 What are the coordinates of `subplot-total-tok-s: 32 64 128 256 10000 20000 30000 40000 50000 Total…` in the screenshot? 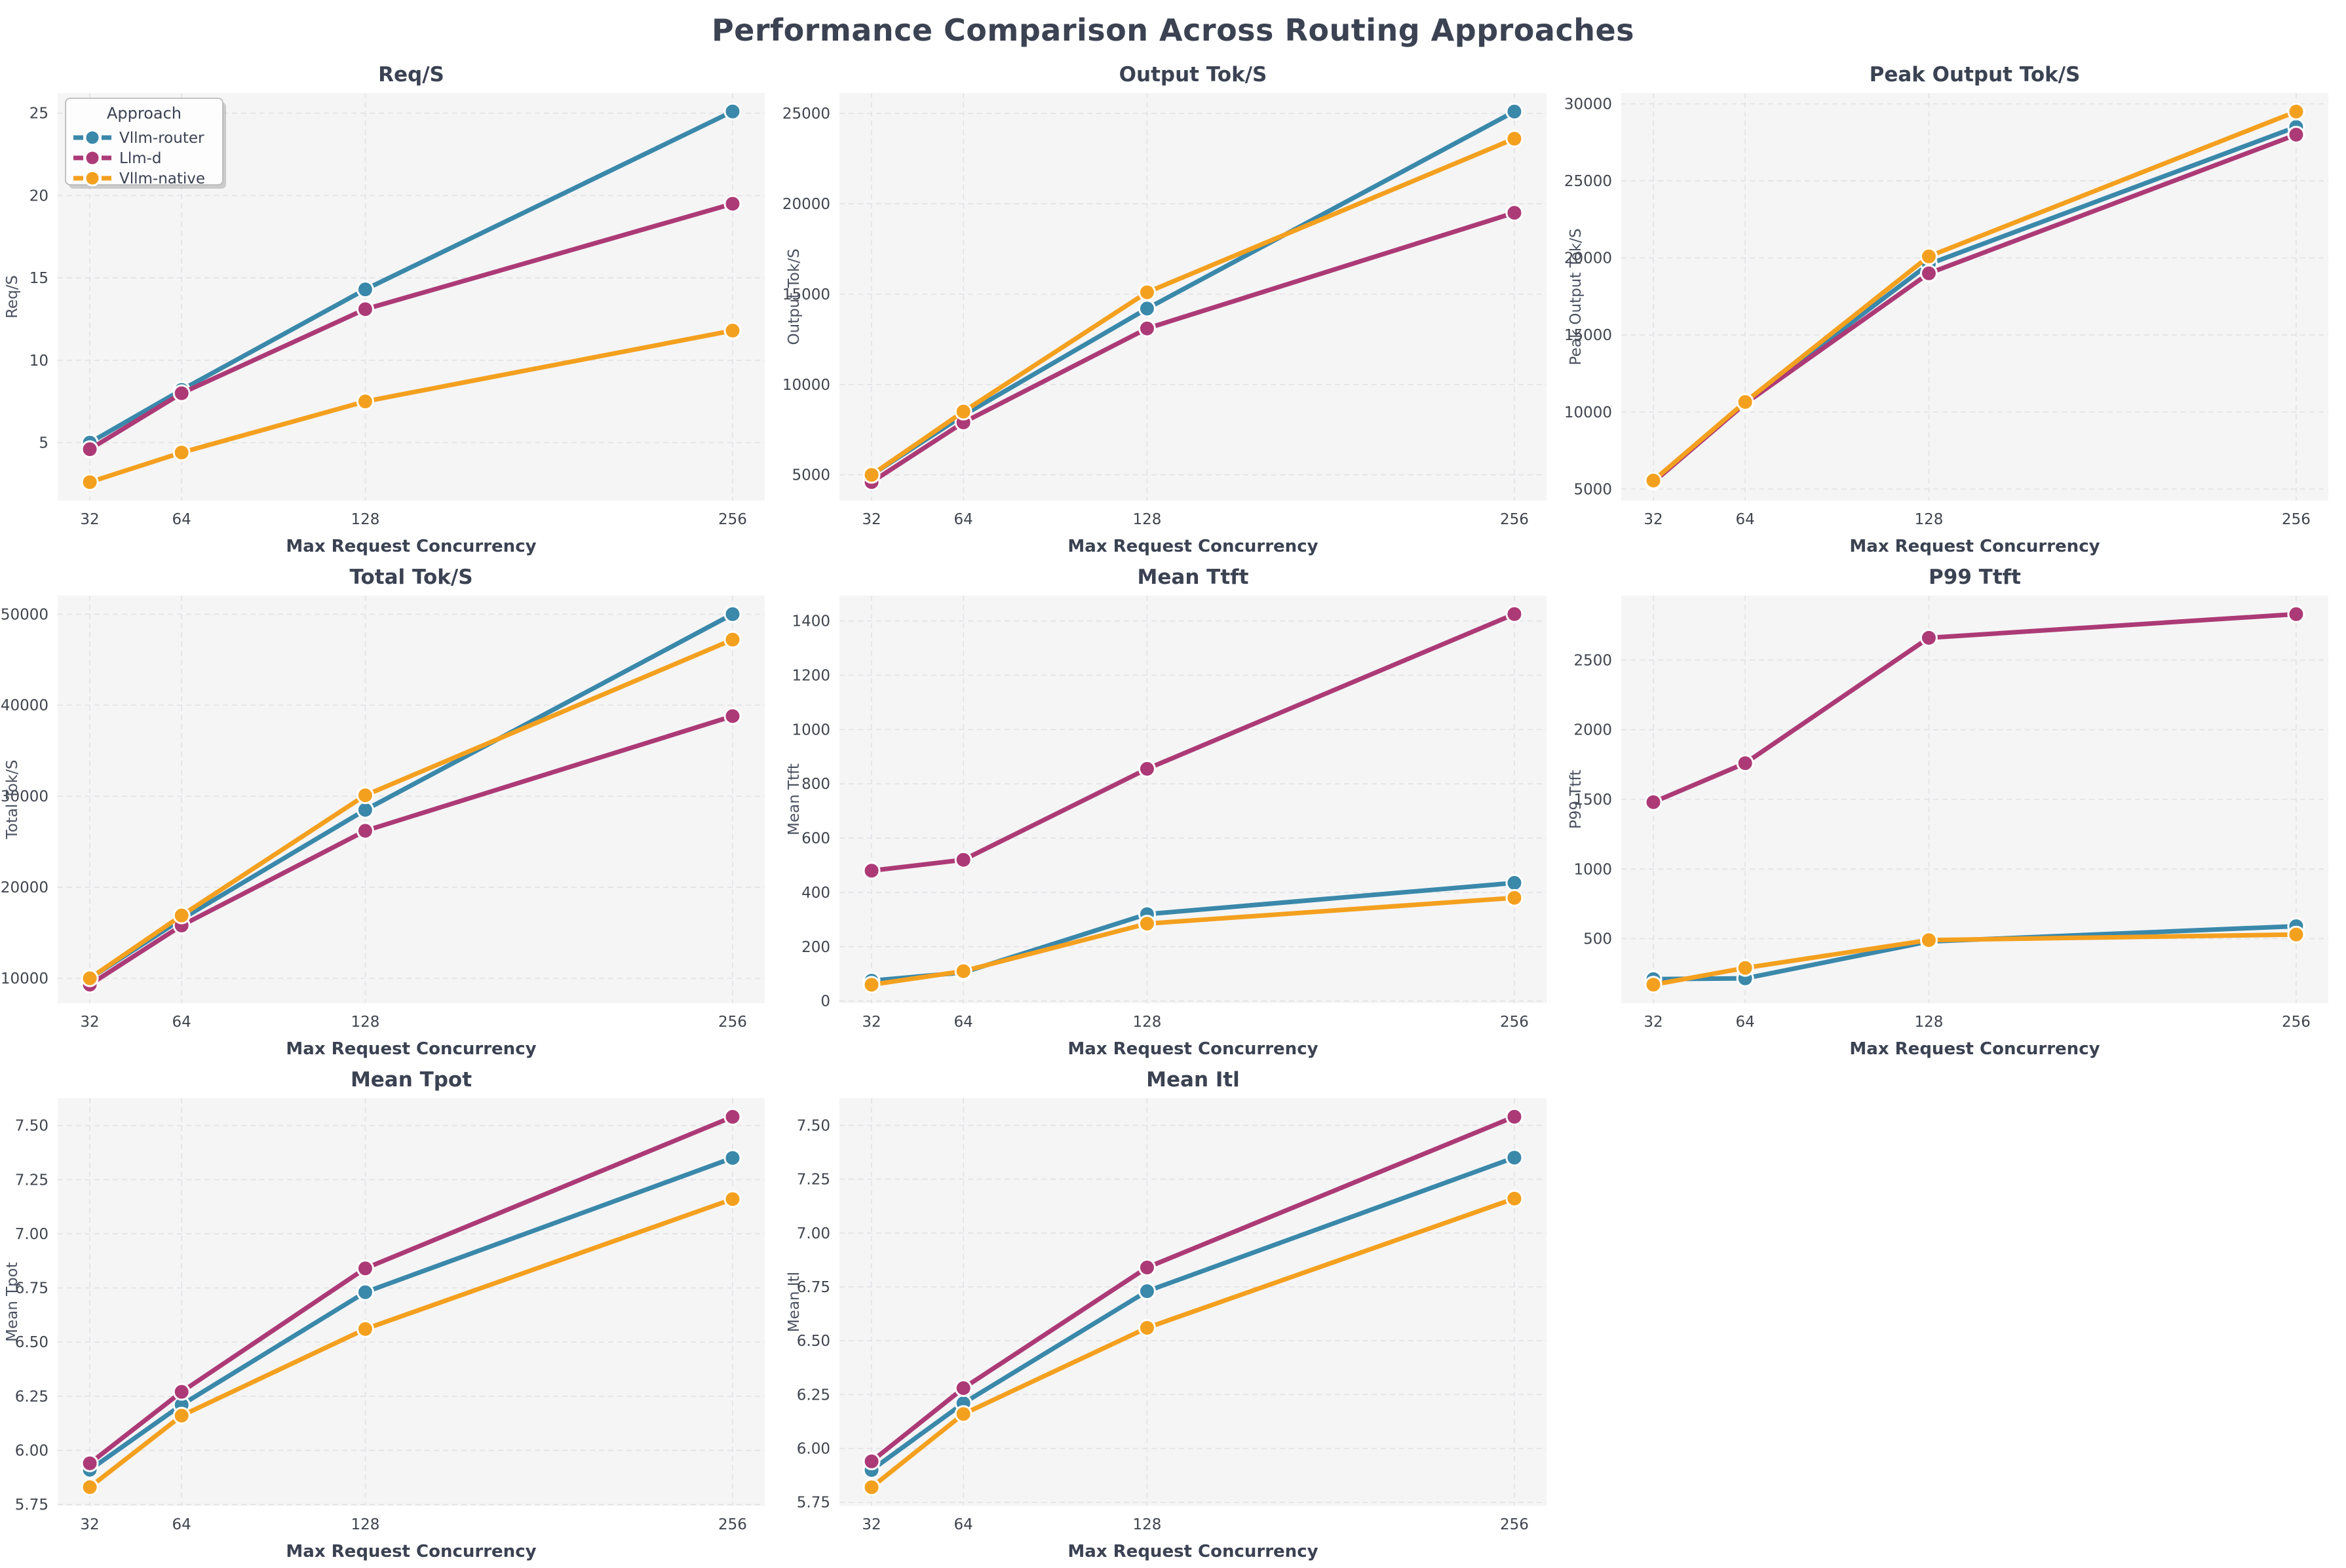 It's located at (391, 814).